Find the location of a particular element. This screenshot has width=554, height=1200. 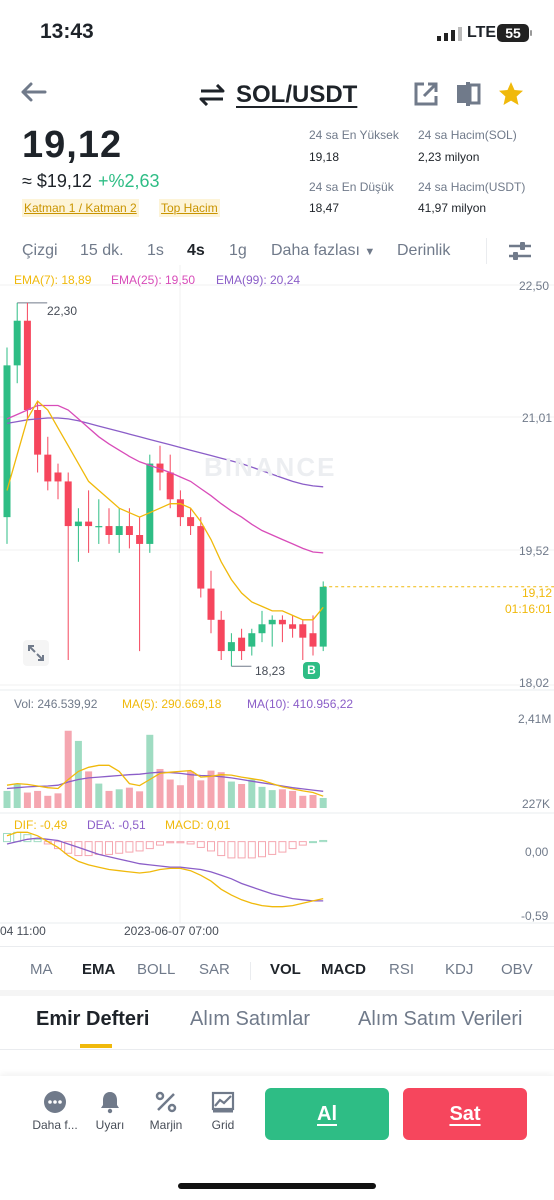

indicator-vol: VOL is located at coordinates (285, 969).